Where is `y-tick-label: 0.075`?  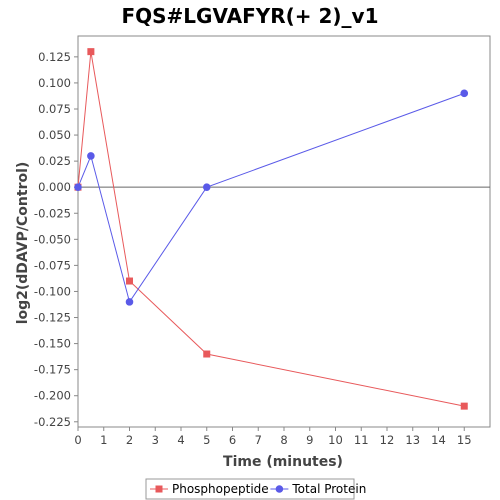 y-tick-label: 0.075 is located at coordinates (54, 109).